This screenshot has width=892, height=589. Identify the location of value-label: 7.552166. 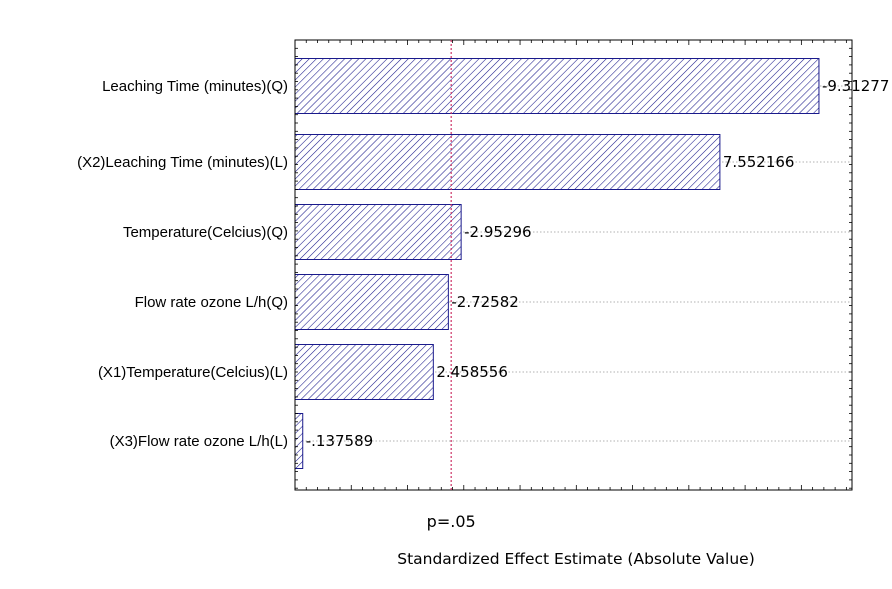
(759, 162).